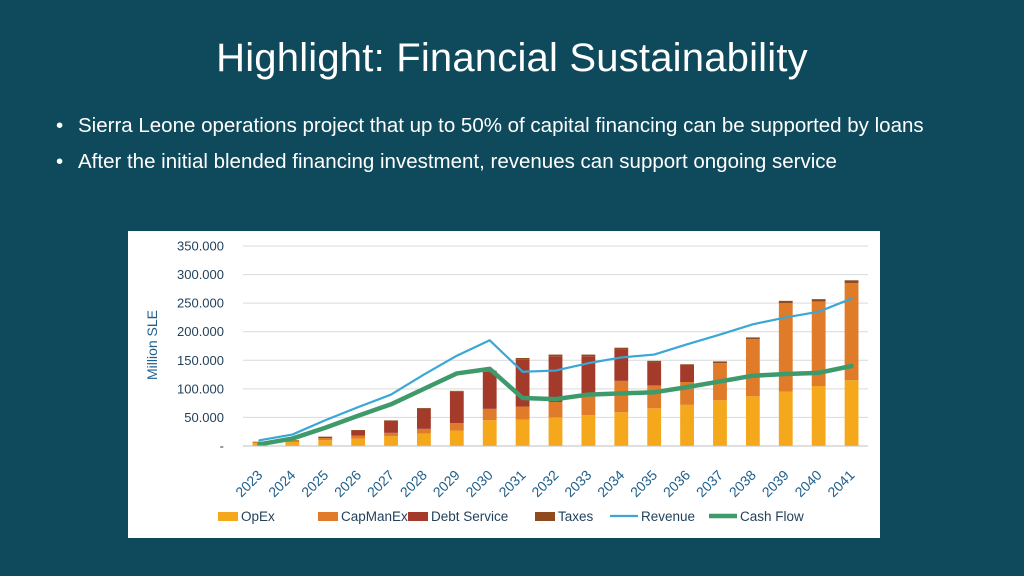  I want to click on y-tick-label: 150.000, so click(200, 360).